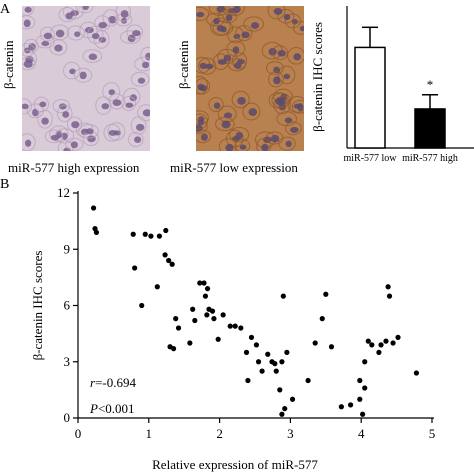  I want to click on p-value-stat: P<0.001, so click(112, 408).